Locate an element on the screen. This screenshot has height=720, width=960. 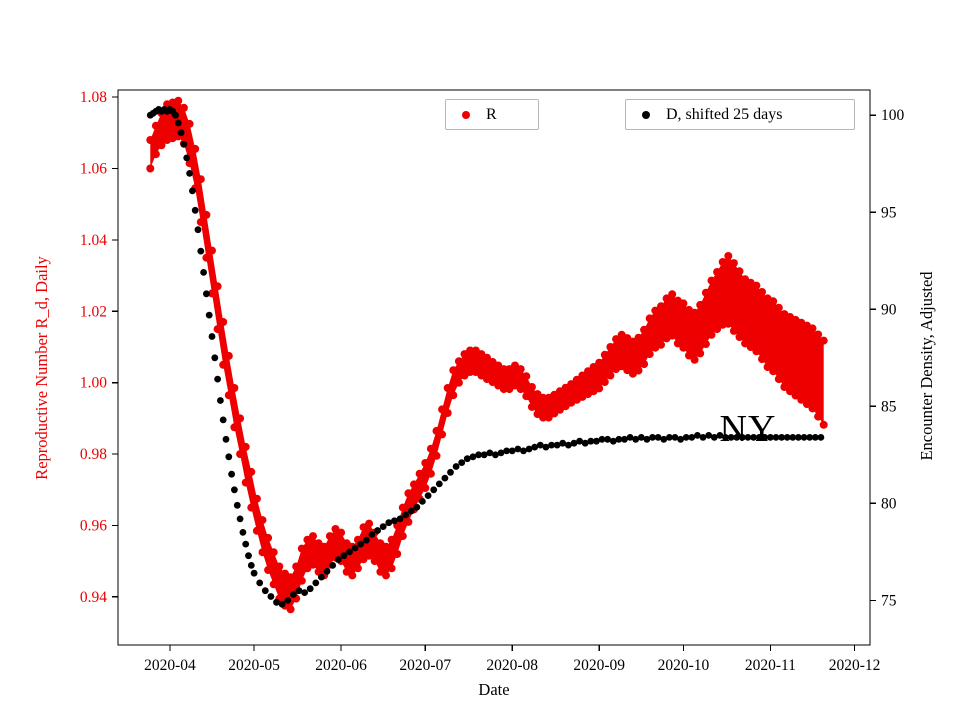
legend-r-label: R is located at coordinates (491, 114).